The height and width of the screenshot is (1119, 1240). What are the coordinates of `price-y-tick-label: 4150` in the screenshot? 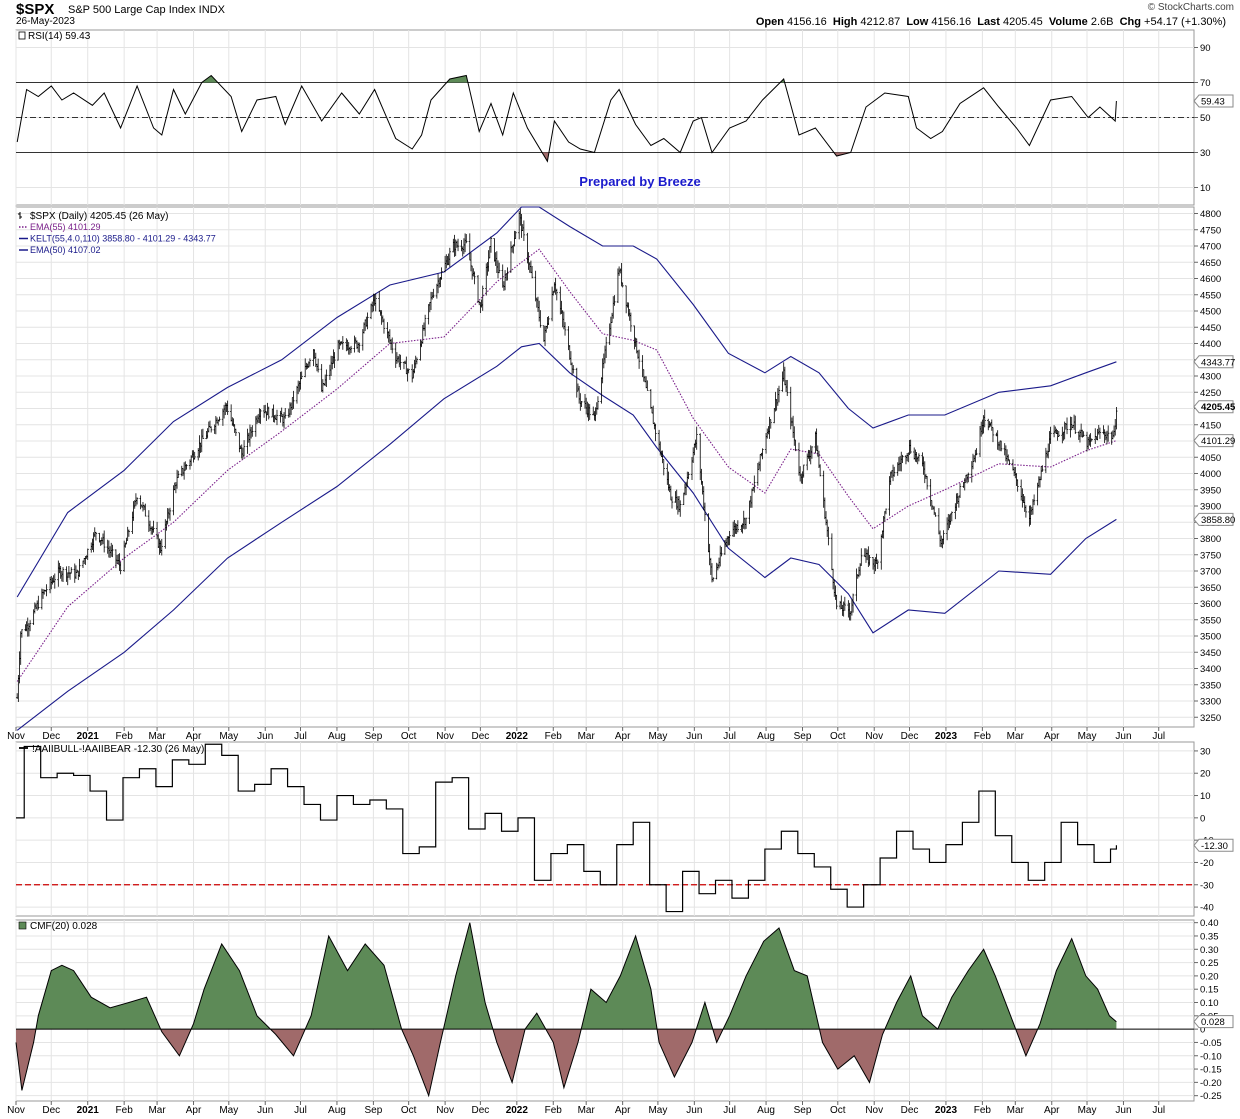 It's located at (1210, 425).